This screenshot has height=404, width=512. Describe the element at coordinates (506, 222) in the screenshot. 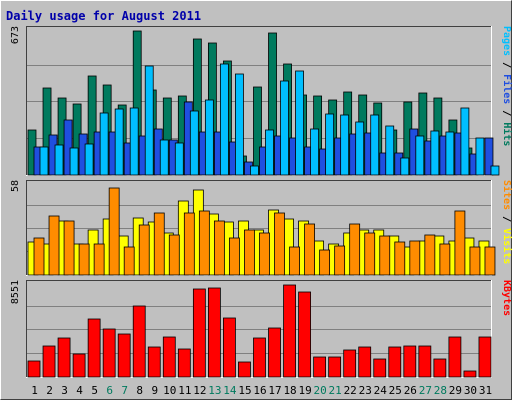

I see `legend: Sites / Visits` at that location.